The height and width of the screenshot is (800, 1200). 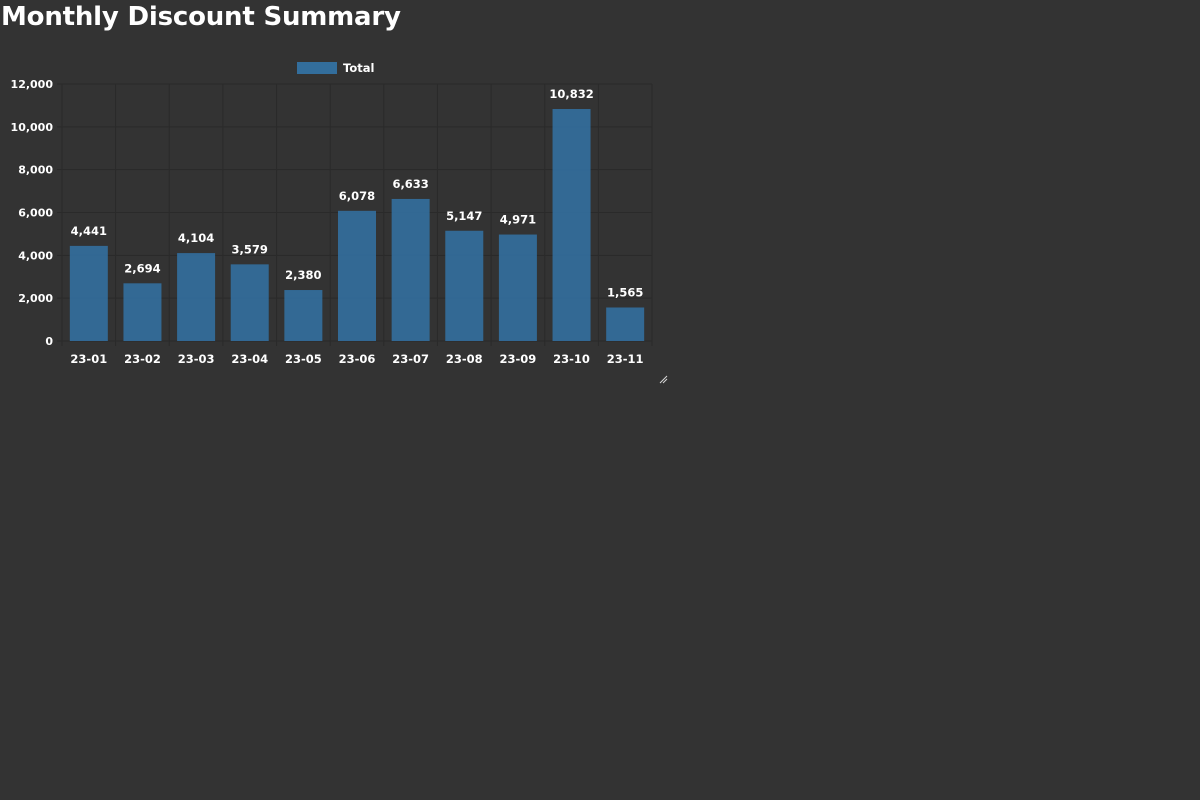 What do you see at coordinates (196, 238) in the screenshot?
I see `data-label: 4,104` at bounding box center [196, 238].